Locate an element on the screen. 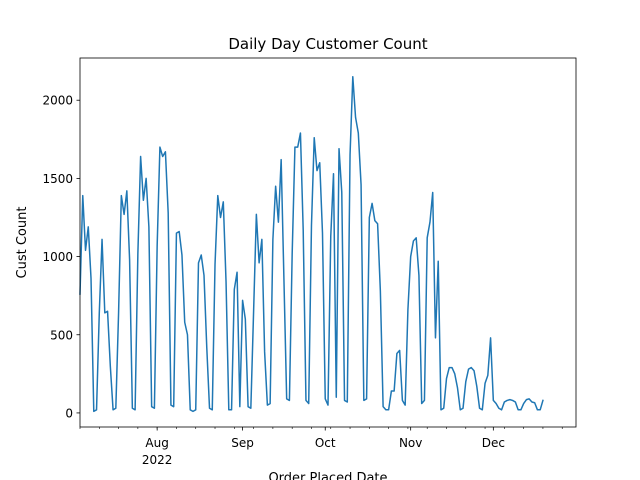 The width and height of the screenshot is (640, 480). x-tick-label: Dec is located at coordinates (493, 443).